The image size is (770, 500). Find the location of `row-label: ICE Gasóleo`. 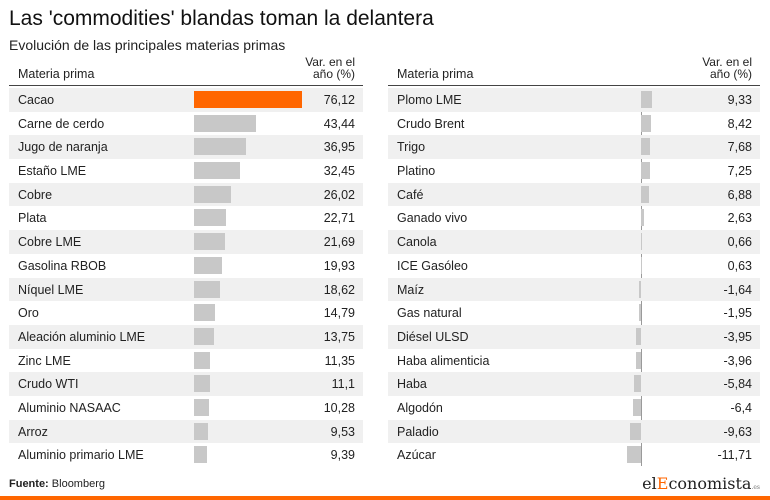

row-label: ICE Gasóleo is located at coordinates (432, 265).